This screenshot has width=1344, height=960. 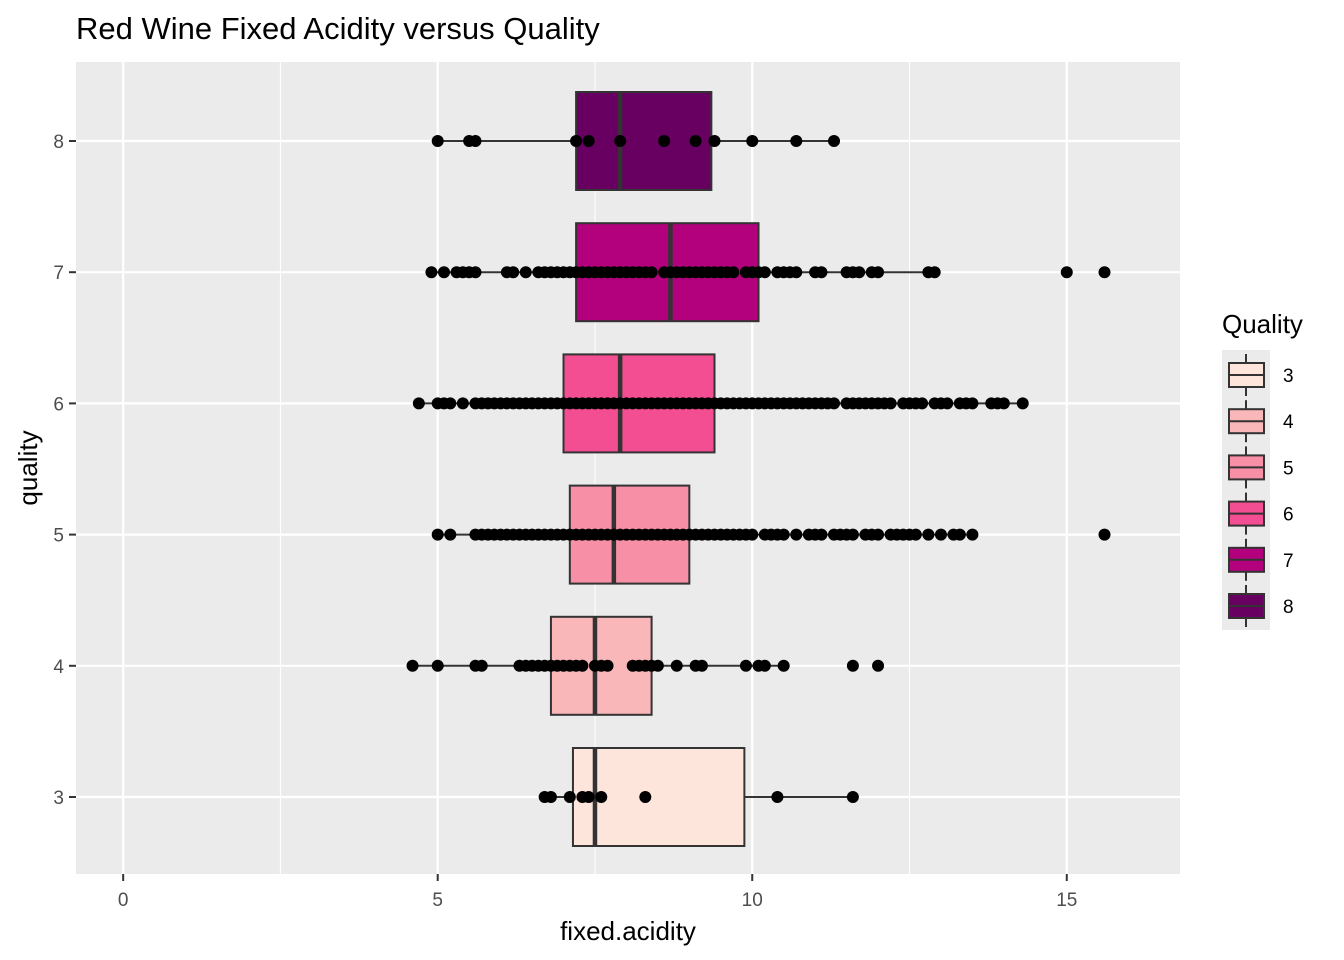 I want to click on y-tick-label: 6, so click(x=58, y=404).